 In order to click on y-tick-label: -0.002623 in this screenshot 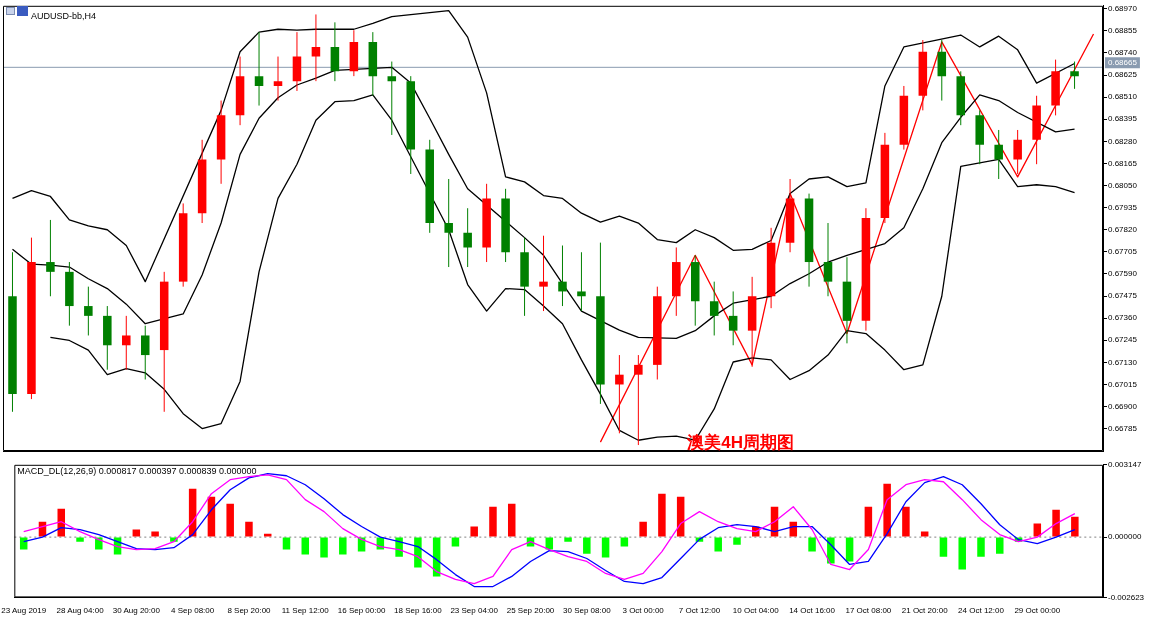, I will do `click(1126, 597)`.